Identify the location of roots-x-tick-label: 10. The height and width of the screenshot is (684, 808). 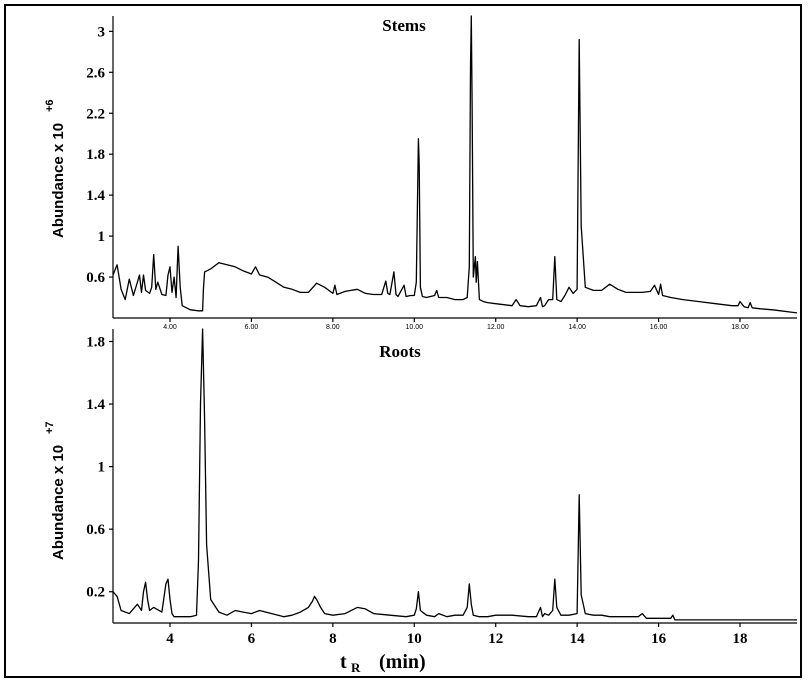
(414, 639).